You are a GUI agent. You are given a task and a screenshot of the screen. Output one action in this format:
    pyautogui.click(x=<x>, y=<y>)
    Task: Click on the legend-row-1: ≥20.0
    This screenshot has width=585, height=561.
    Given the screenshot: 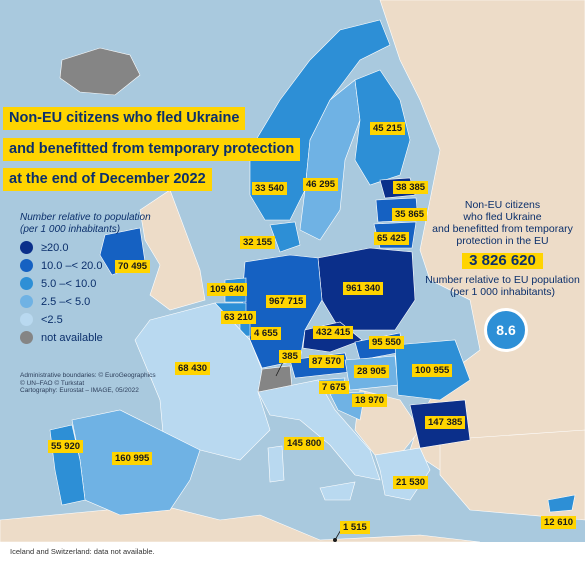 What is the action you would take?
    pyautogui.click(x=105, y=247)
    